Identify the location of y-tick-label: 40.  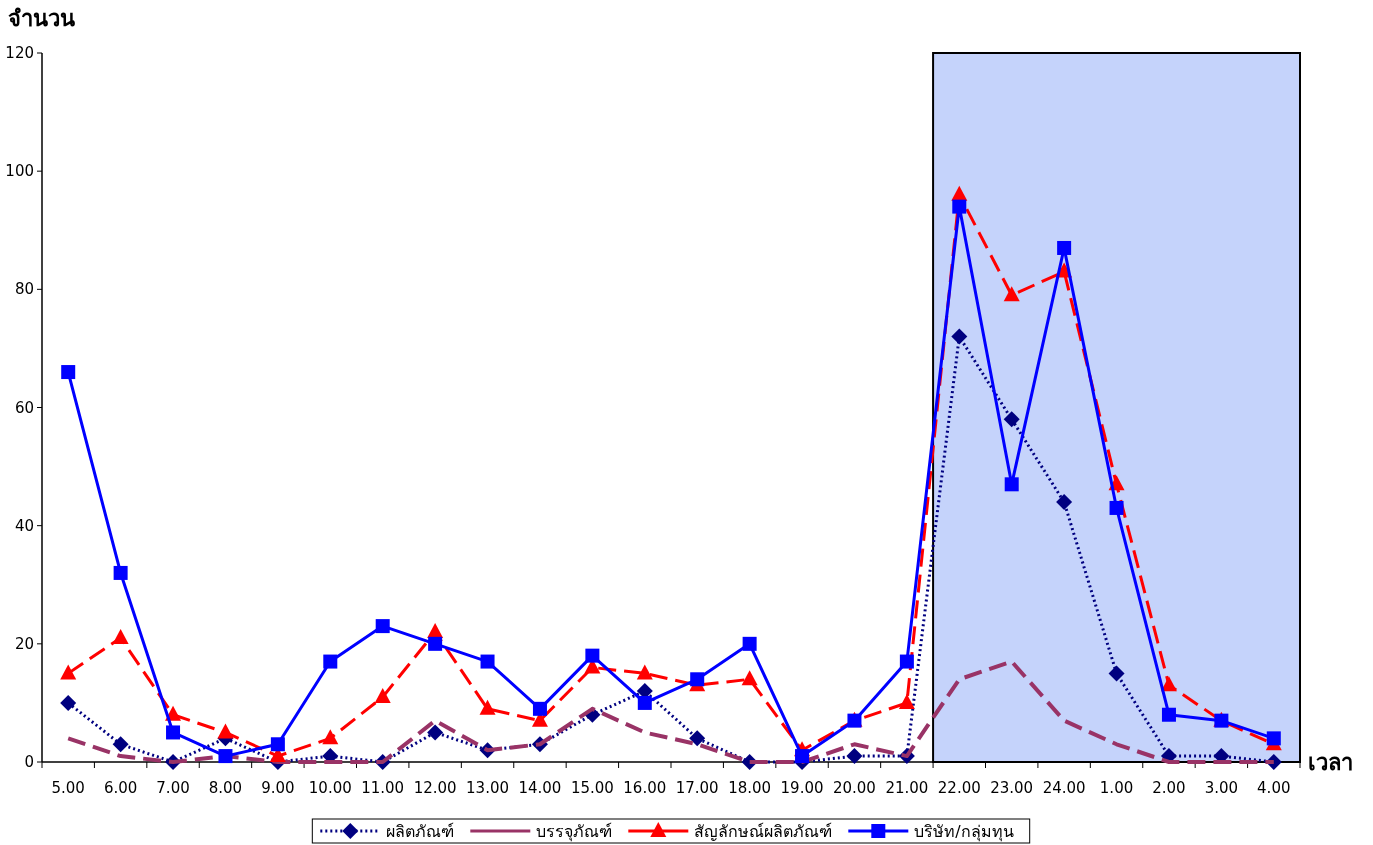
(24, 525).